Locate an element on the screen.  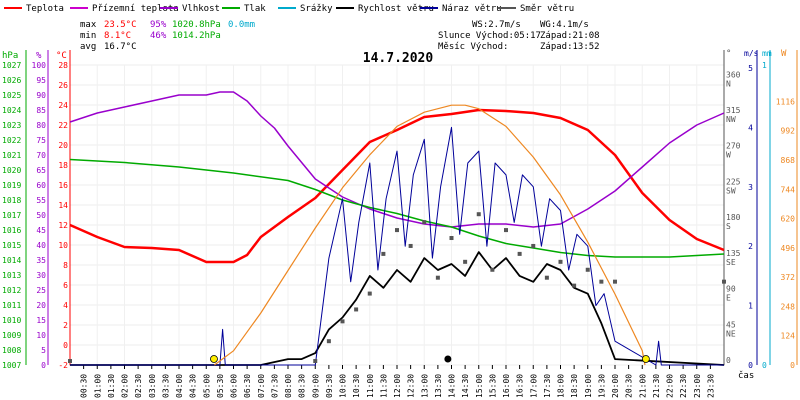
legend-label: Směr větru is located at coordinates (547, 9).